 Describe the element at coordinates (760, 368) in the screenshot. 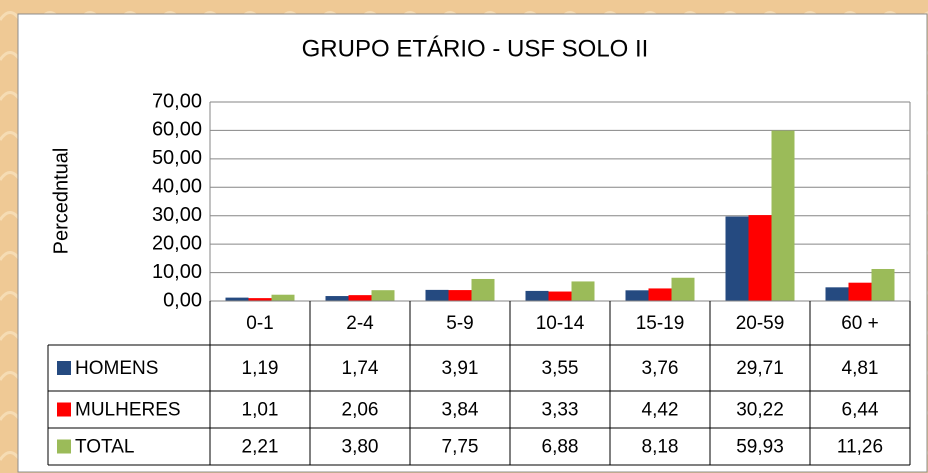

I see `table-value: 29,71` at that location.